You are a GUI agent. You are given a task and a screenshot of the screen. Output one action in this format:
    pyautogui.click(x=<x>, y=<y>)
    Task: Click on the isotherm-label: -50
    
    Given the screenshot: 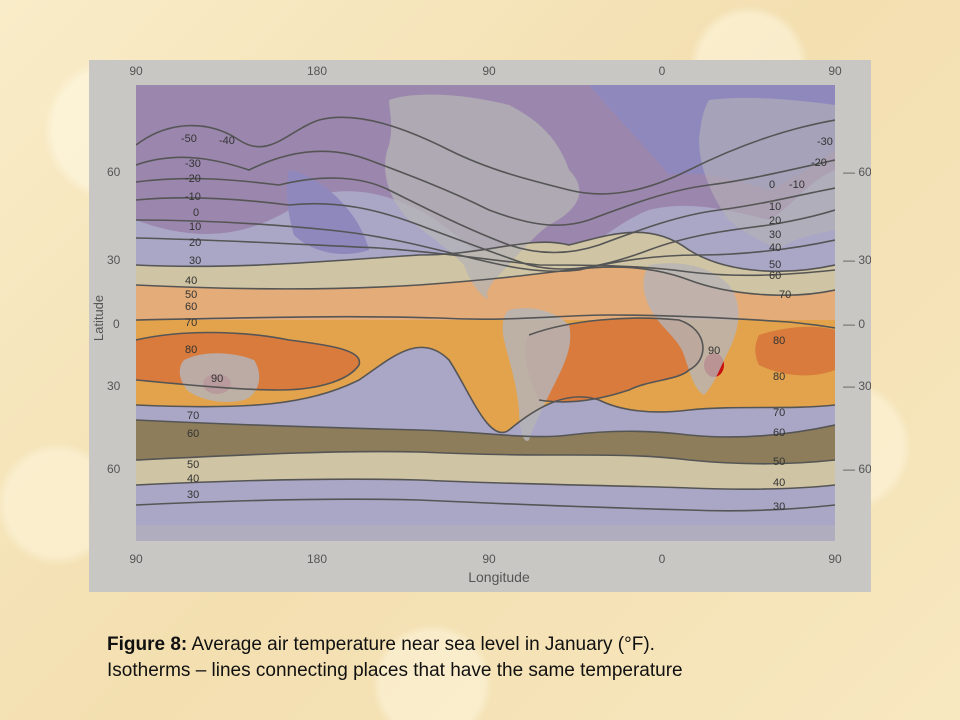 What is the action you would take?
    pyautogui.click(x=189, y=139)
    